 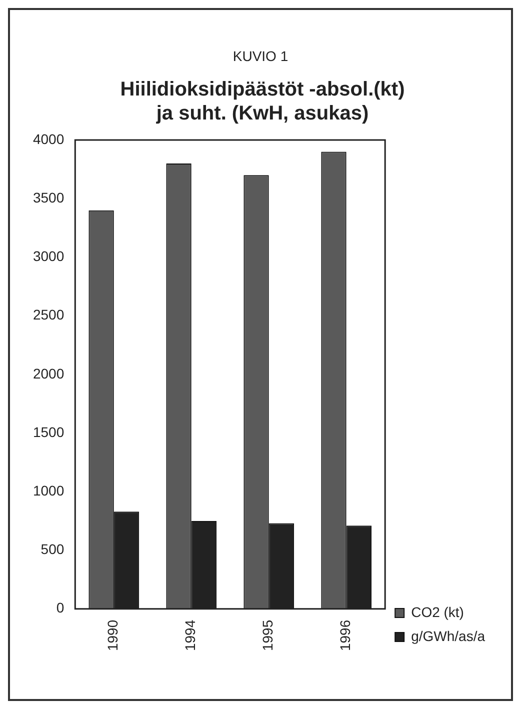 What do you see at coordinates (60, 608) in the screenshot?
I see `y-tick-label: 0` at bounding box center [60, 608].